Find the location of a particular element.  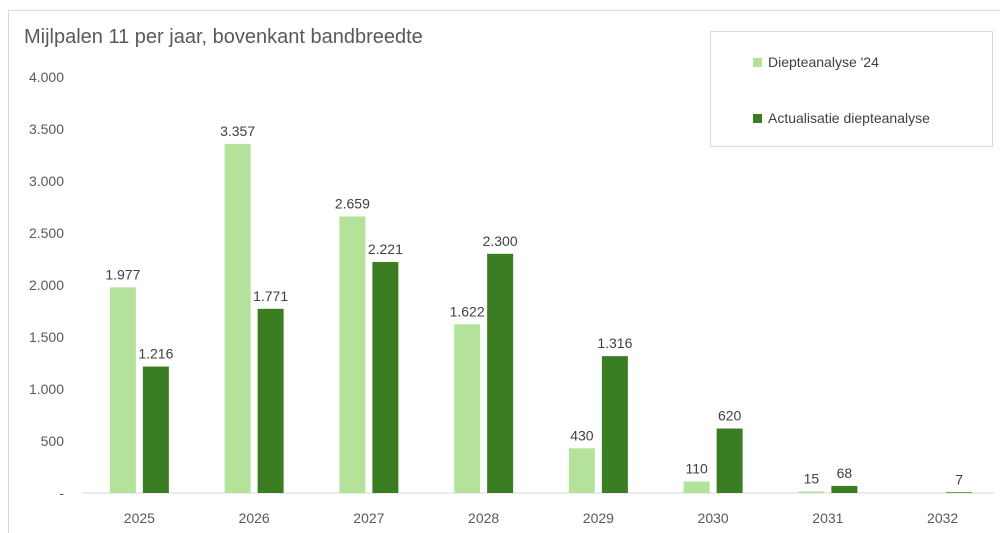

y-tick-label: 1.000 is located at coordinates (46, 389).